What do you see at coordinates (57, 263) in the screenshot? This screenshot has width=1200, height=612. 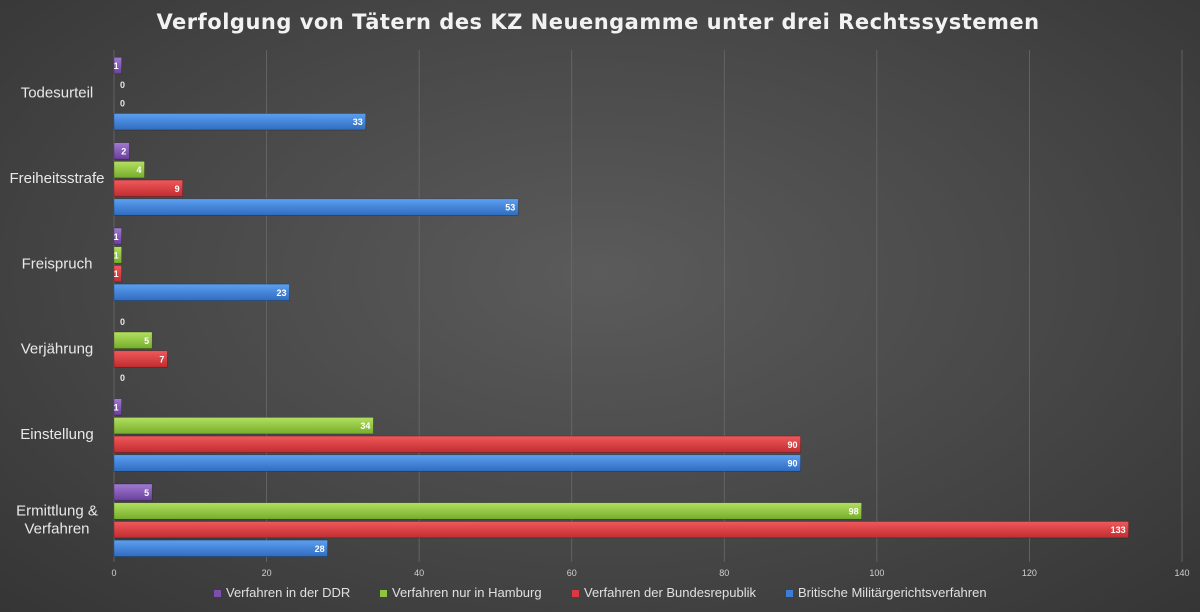 I see `category-label: Freispruch` at bounding box center [57, 263].